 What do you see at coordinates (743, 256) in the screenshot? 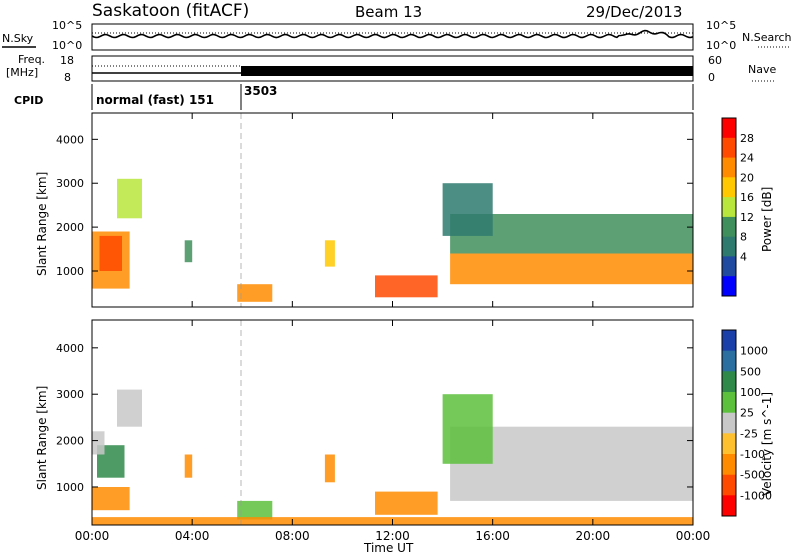
I see `power-colorbar-tick-6: 4` at bounding box center [743, 256].